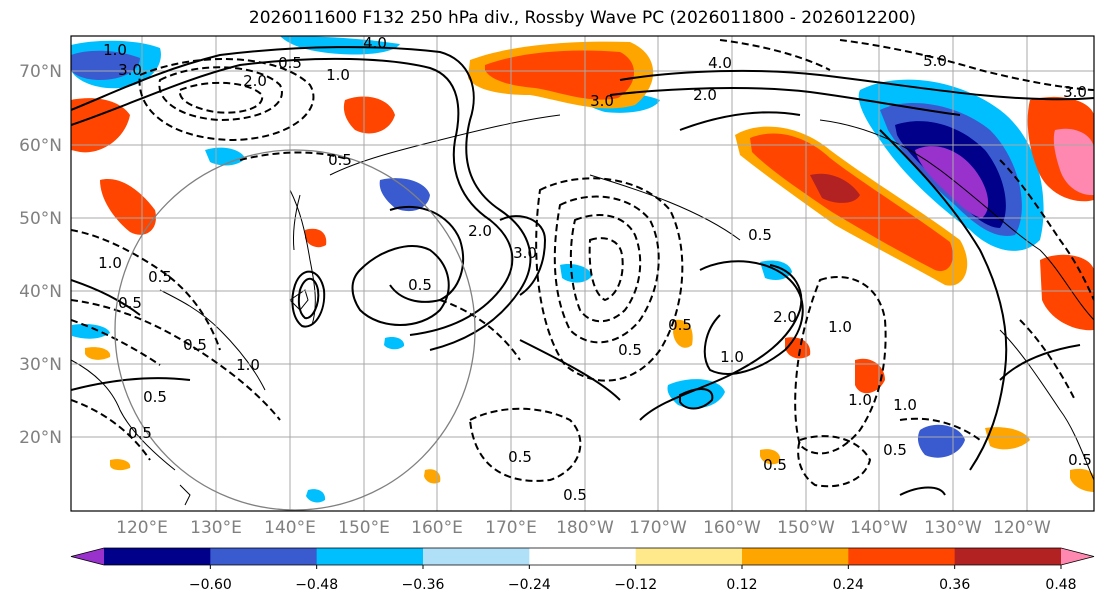  I want to click on lon-label: 170°W, so click(658, 528).